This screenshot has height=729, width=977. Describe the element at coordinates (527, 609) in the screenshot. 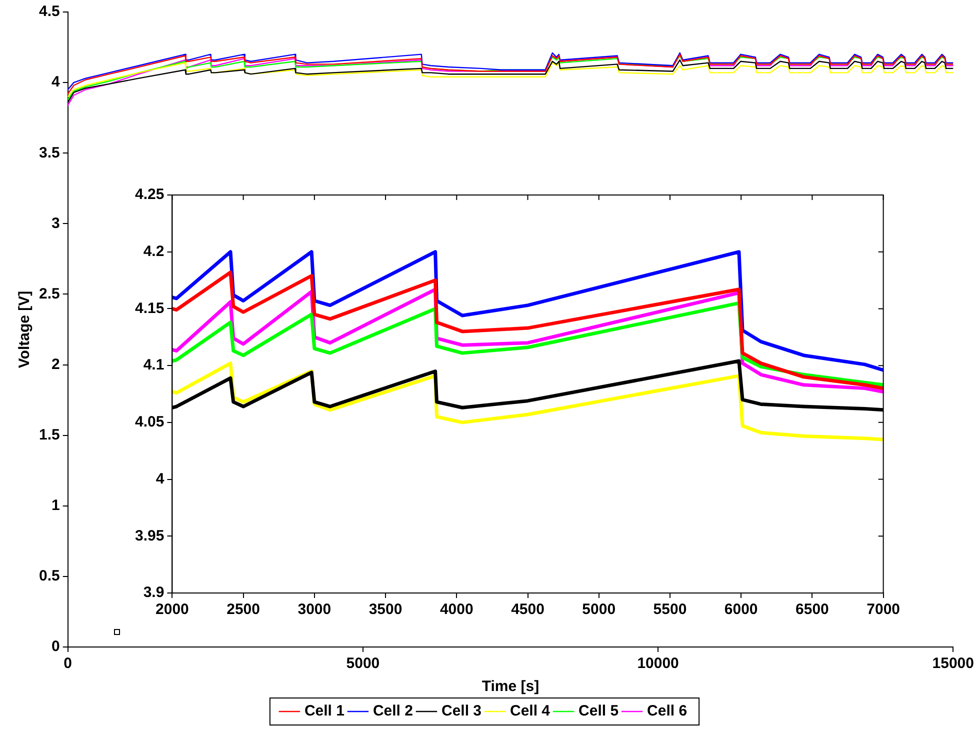

I see `x-tick-label: 4500` at that location.